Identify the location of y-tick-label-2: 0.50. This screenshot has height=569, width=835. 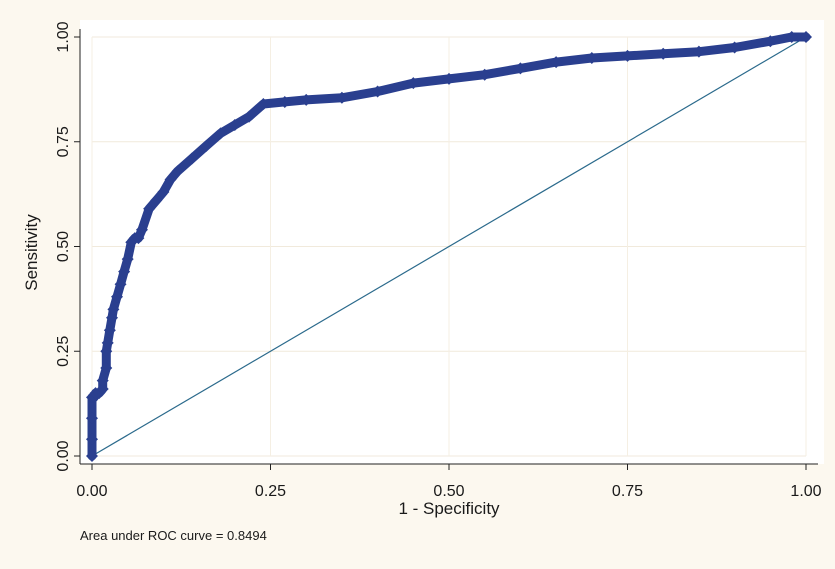
(63, 246).